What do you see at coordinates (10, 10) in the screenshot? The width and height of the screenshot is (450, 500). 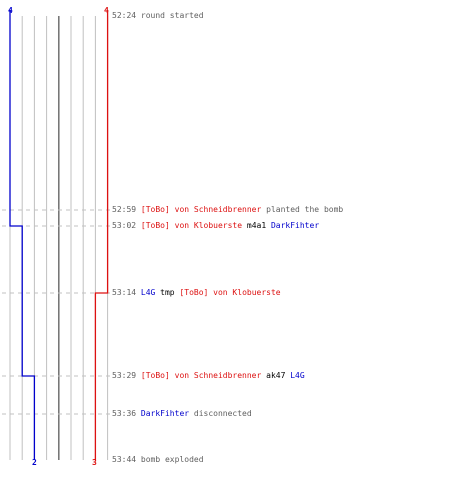 I see `team-a-start-count: 4` at bounding box center [10, 10].